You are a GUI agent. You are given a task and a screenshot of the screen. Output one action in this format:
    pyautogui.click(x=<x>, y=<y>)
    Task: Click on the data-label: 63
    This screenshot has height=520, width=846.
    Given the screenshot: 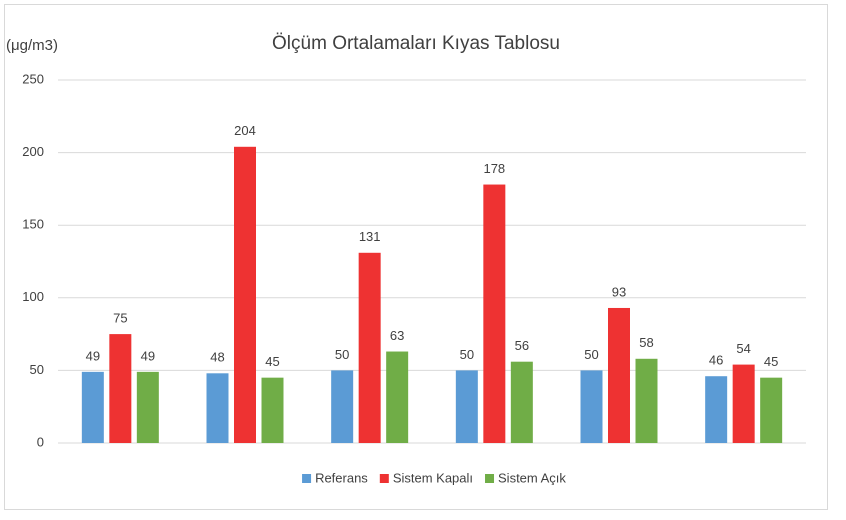 What is the action you would take?
    pyautogui.click(x=397, y=335)
    